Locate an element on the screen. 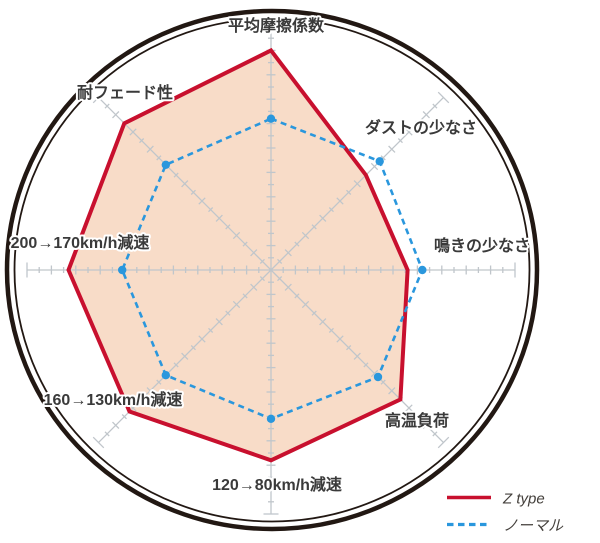 Image resolution: width=600 pixels, height=543 pixels. axis-label-1: ダストの少なさ is located at coordinates (421, 127).